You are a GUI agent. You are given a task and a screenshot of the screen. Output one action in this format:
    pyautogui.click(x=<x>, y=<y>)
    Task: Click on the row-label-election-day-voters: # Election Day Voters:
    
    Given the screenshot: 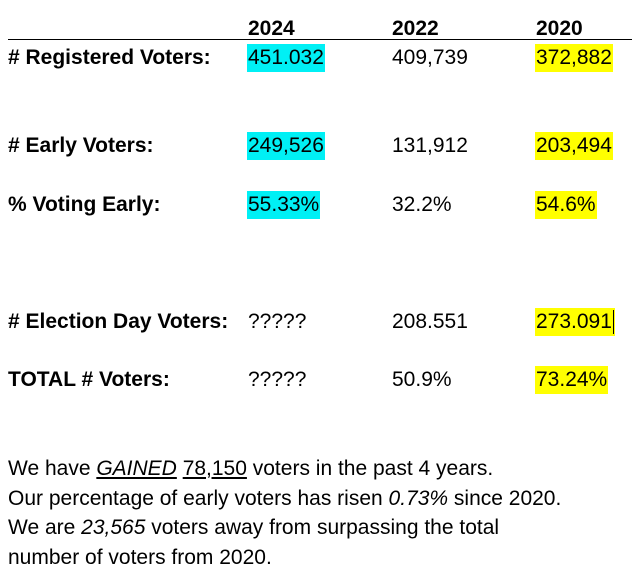 What is the action you would take?
    pyautogui.click(x=118, y=321)
    